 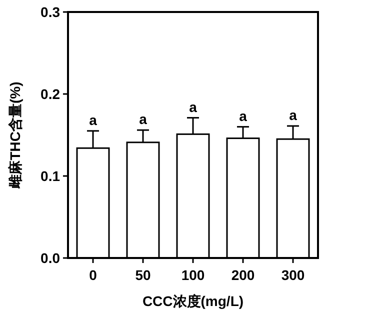 I want to click on y-axis-title: 雌麻THC含量(%), so click(x=15, y=136).